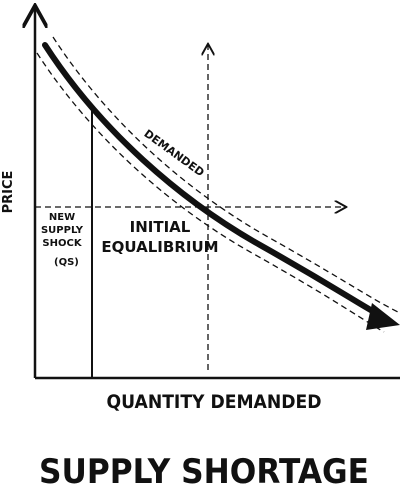 The image size is (404, 500). Describe the element at coordinates (66, 262) in the screenshot. I see `note-line: (QS)` at that location.